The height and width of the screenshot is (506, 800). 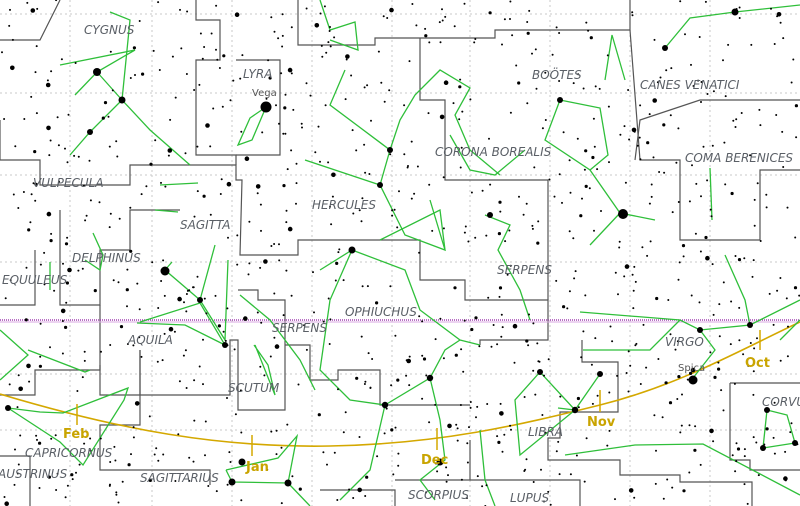 I want to click on label-libra: LIBRA, so click(x=545, y=432).